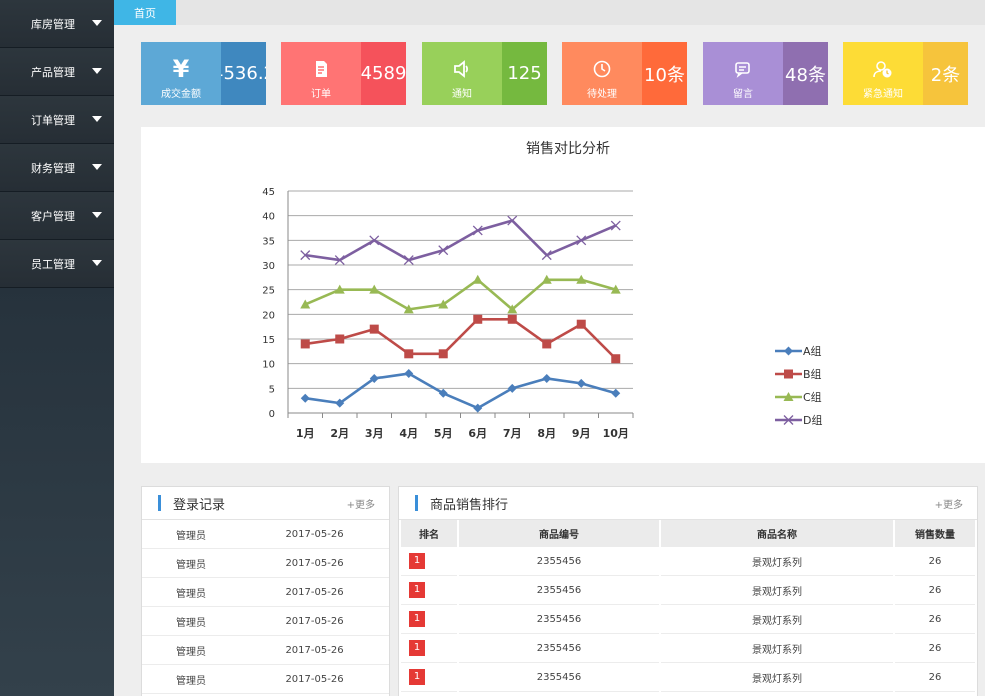  What do you see at coordinates (765, 73) in the screenshot?
I see `stat-card: 留言 48条` at bounding box center [765, 73].